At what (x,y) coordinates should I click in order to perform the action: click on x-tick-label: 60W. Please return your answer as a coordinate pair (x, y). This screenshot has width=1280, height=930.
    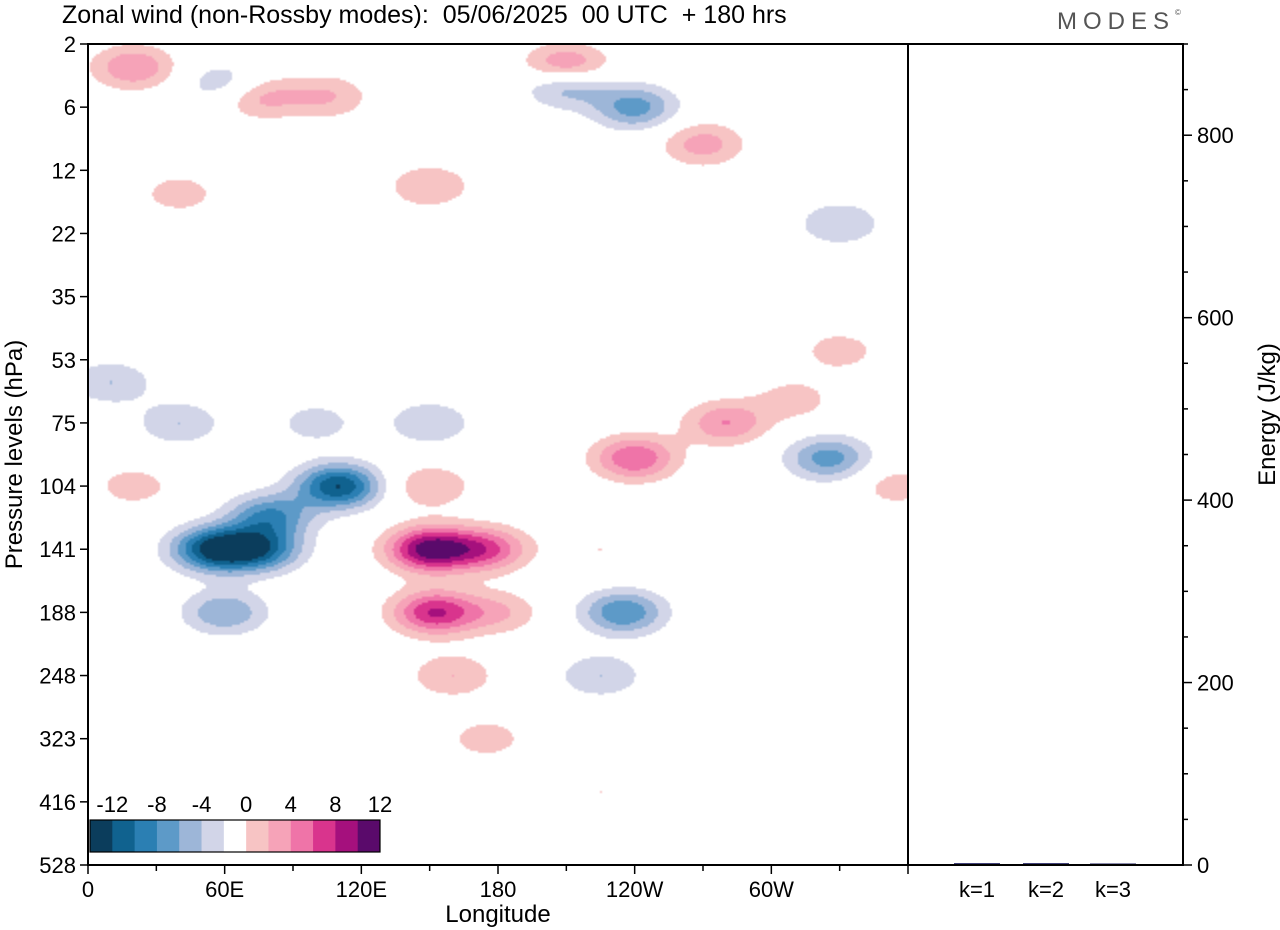
    Looking at the image, I should click on (771, 889).